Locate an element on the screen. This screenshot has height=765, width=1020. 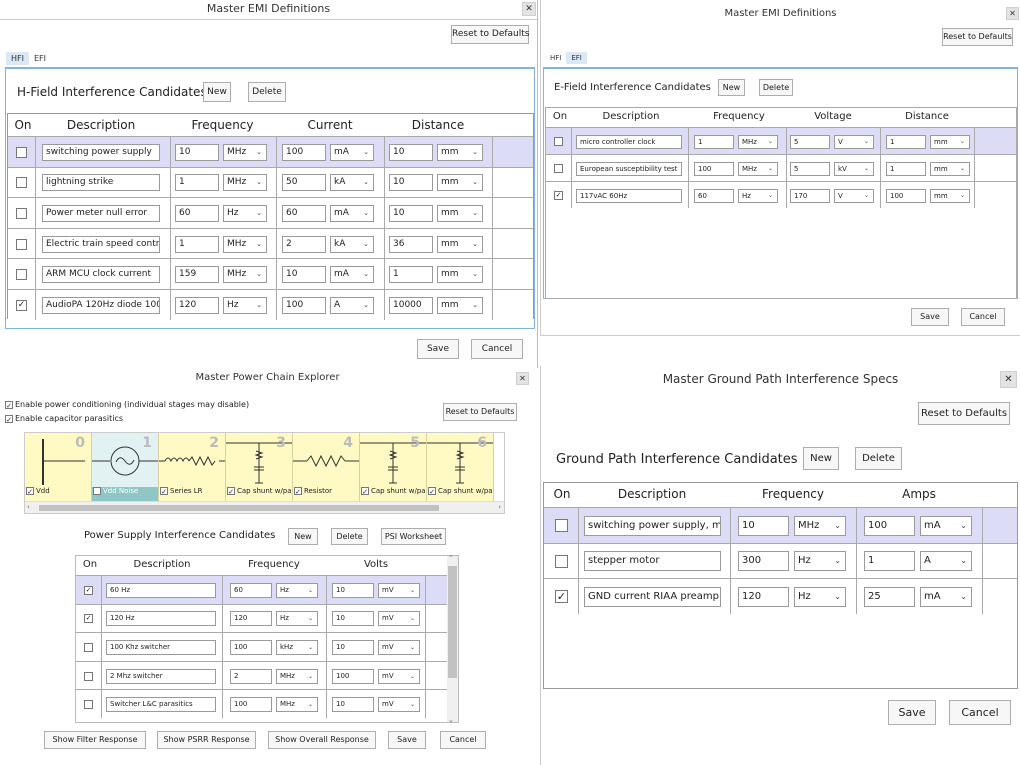
table-row: ARM MCU clock current 159 MHz ⌄ 10 mA ⌄ 1 mm ⌄ is located at coordinates (270, 273).